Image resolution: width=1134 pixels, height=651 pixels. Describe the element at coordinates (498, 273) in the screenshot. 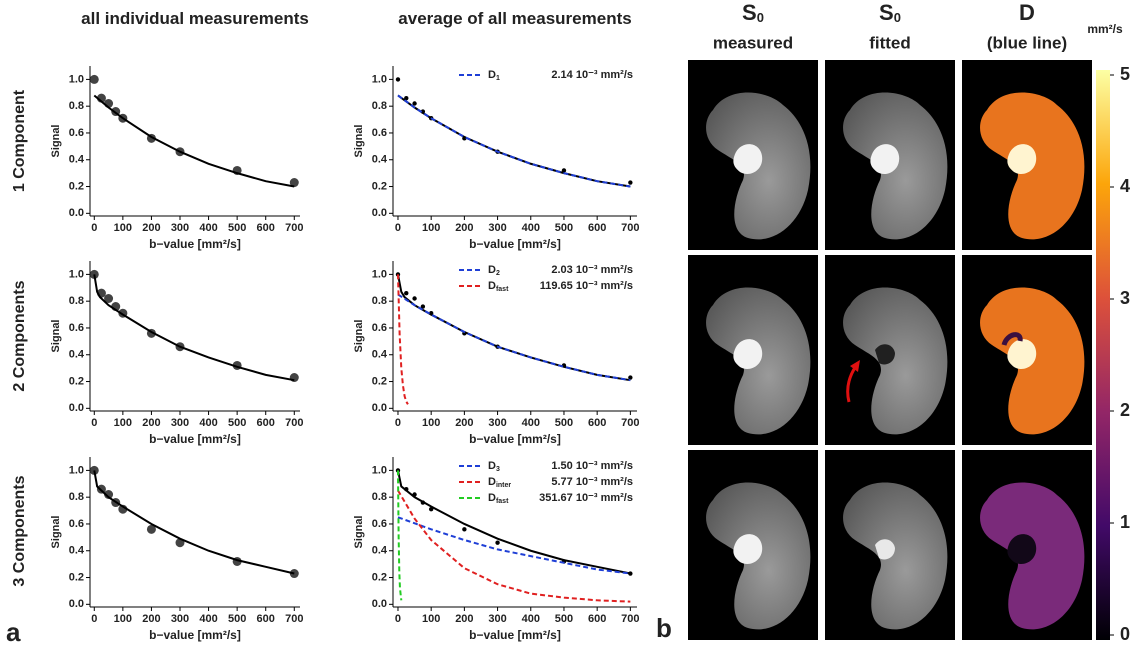

I see `legend-subscript: 2` at that location.